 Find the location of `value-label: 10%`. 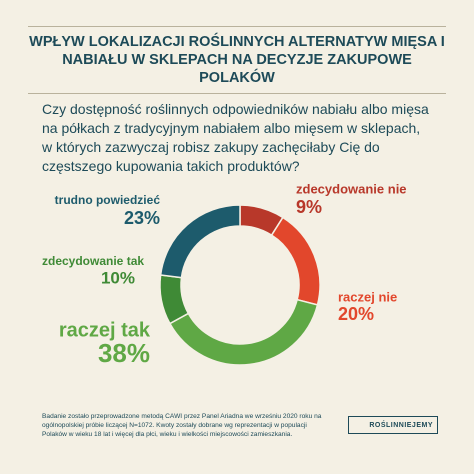

value-label: 10% is located at coordinates (118, 277).